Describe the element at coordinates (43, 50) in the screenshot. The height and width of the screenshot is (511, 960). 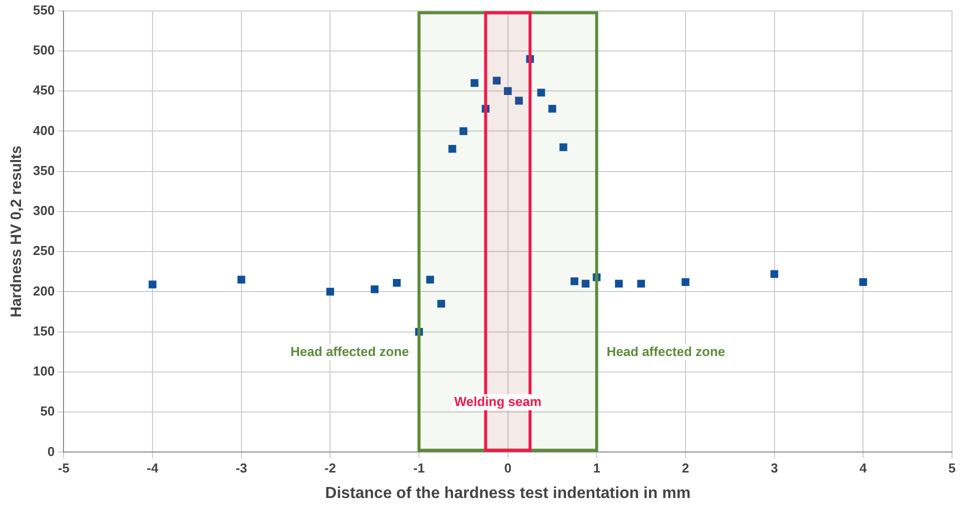
I see `y-tick-label: 500` at that location.